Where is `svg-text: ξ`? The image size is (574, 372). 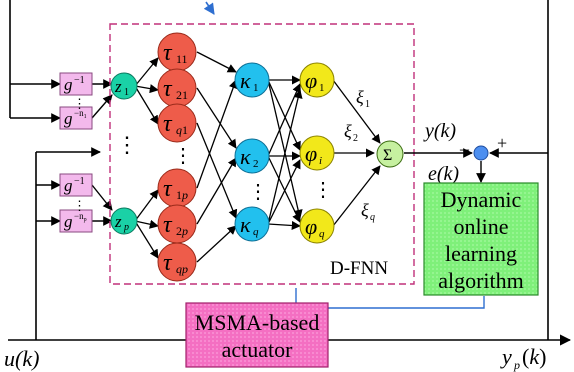
svg-text: ξ is located at coordinates (348, 131).